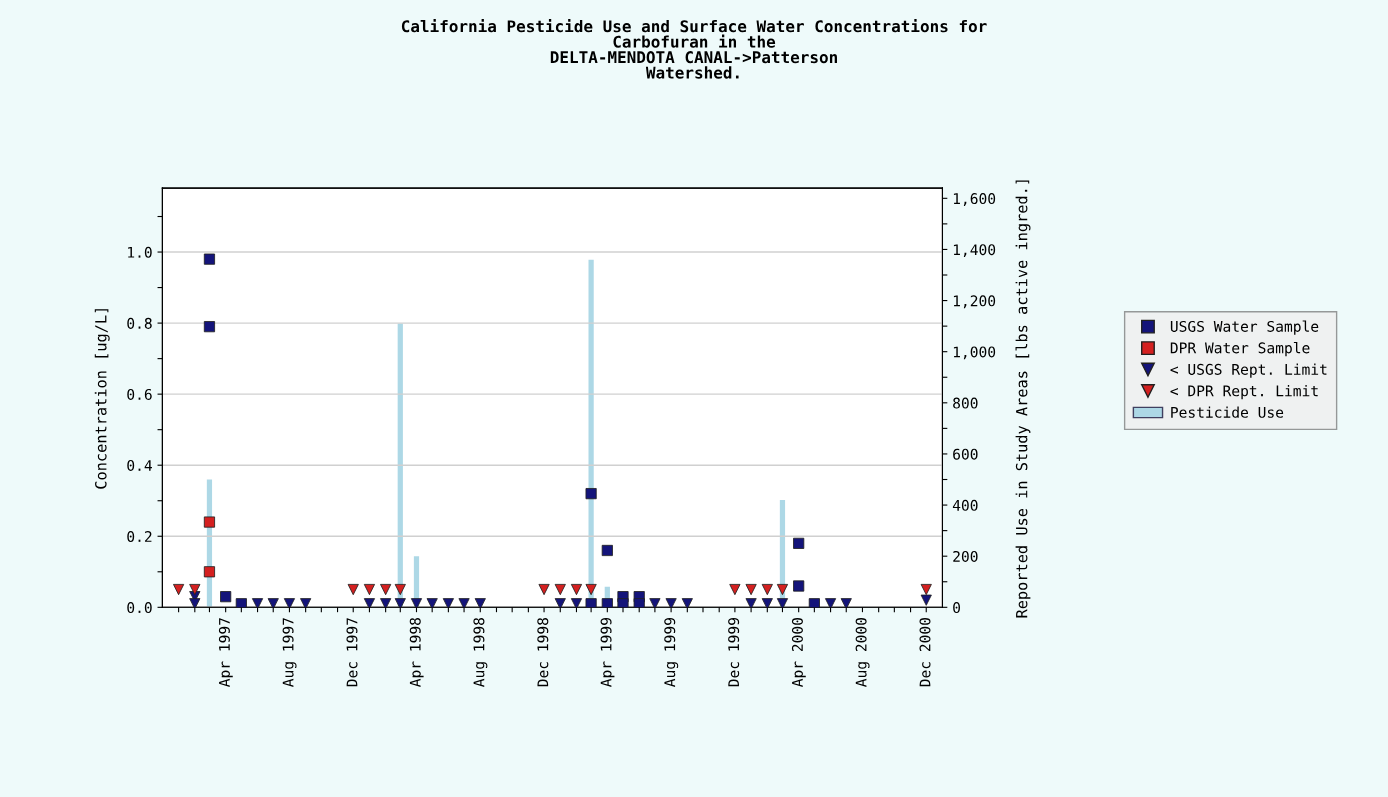 The height and width of the screenshot is (797, 1388). What do you see at coordinates (798, 652) in the screenshot?
I see `x-tick-label: Apr 2000` at bounding box center [798, 652].